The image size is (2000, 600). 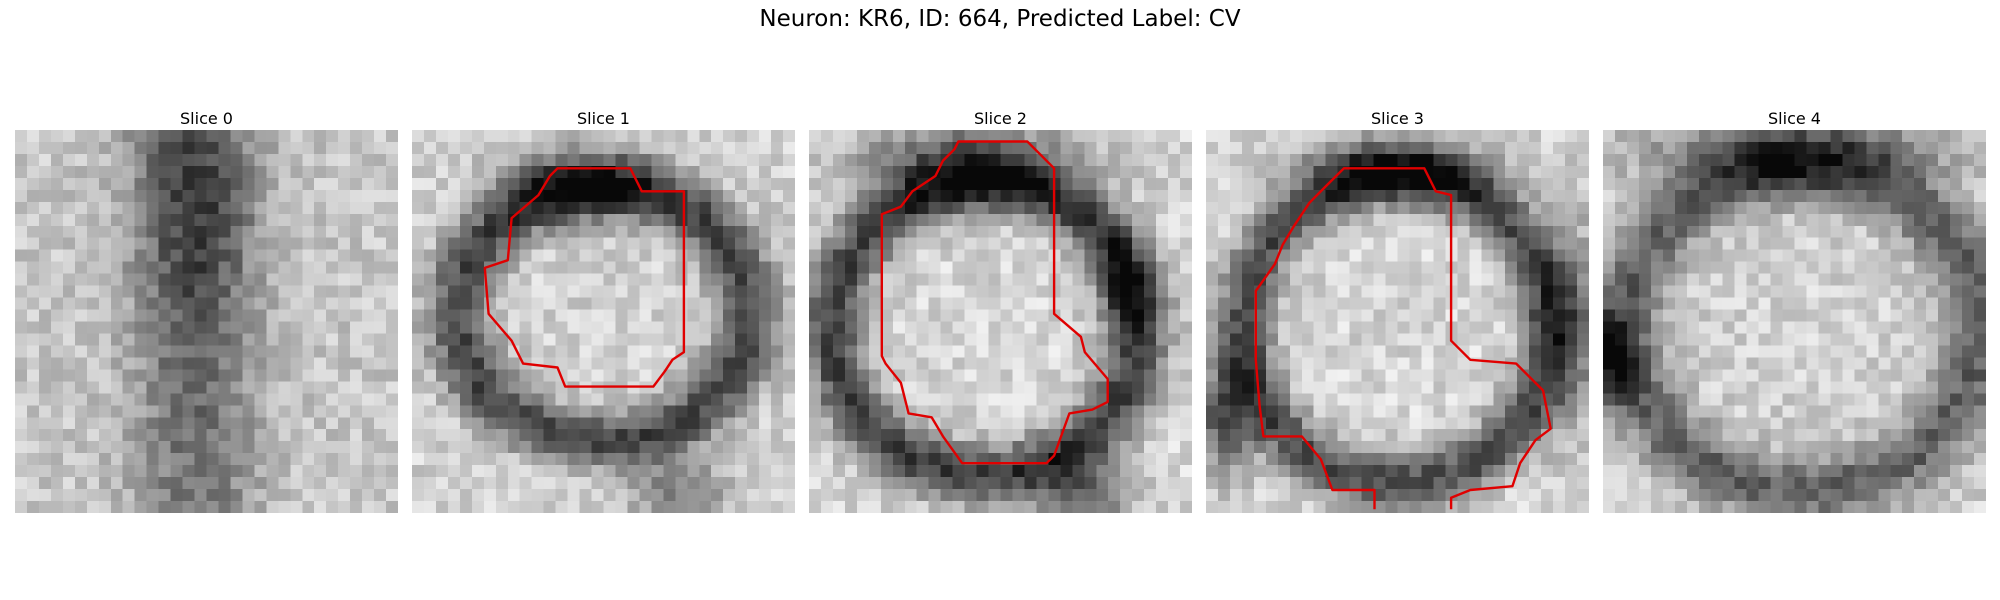 I want to click on slice-panel-4: Slice 4, so click(x=1794, y=310).